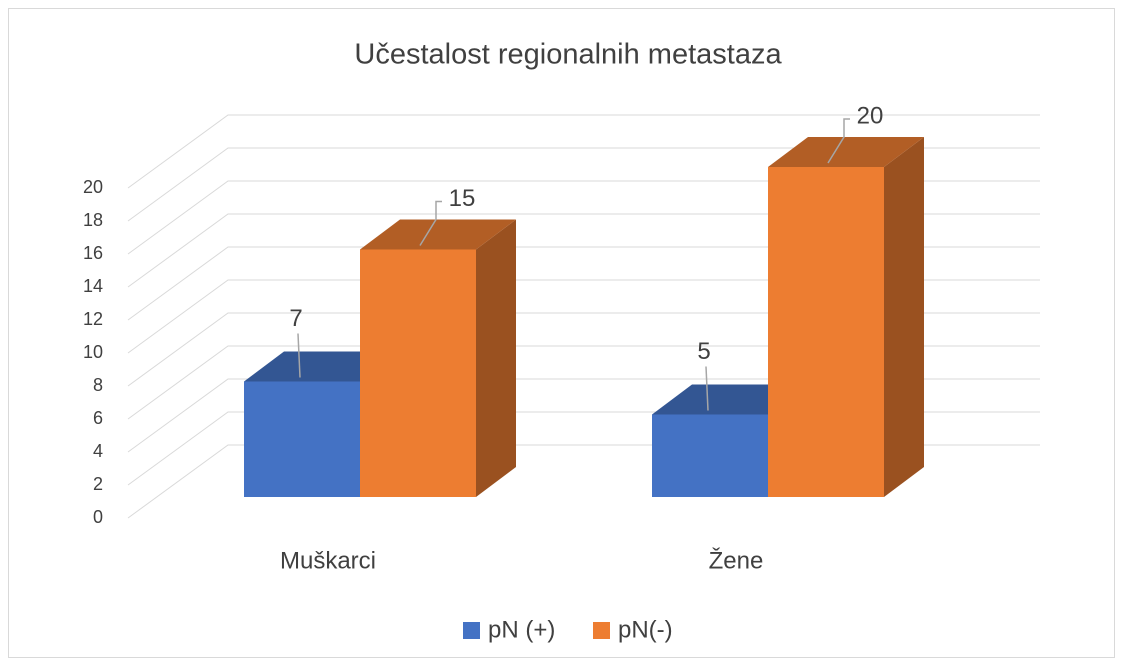 This screenshot has height=671, width=1123. Describe the element at coordinates (295, 318) in the screenshot. I see `data-label: 7` at that location.